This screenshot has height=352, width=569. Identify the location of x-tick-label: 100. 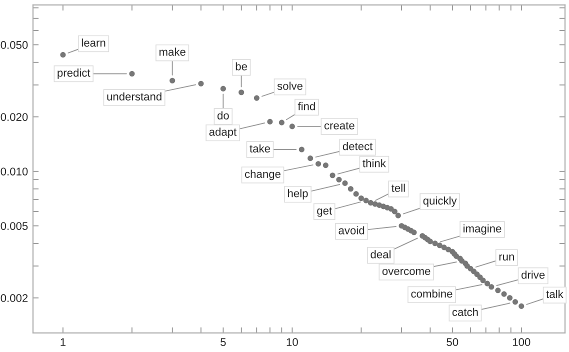
(521, 342).